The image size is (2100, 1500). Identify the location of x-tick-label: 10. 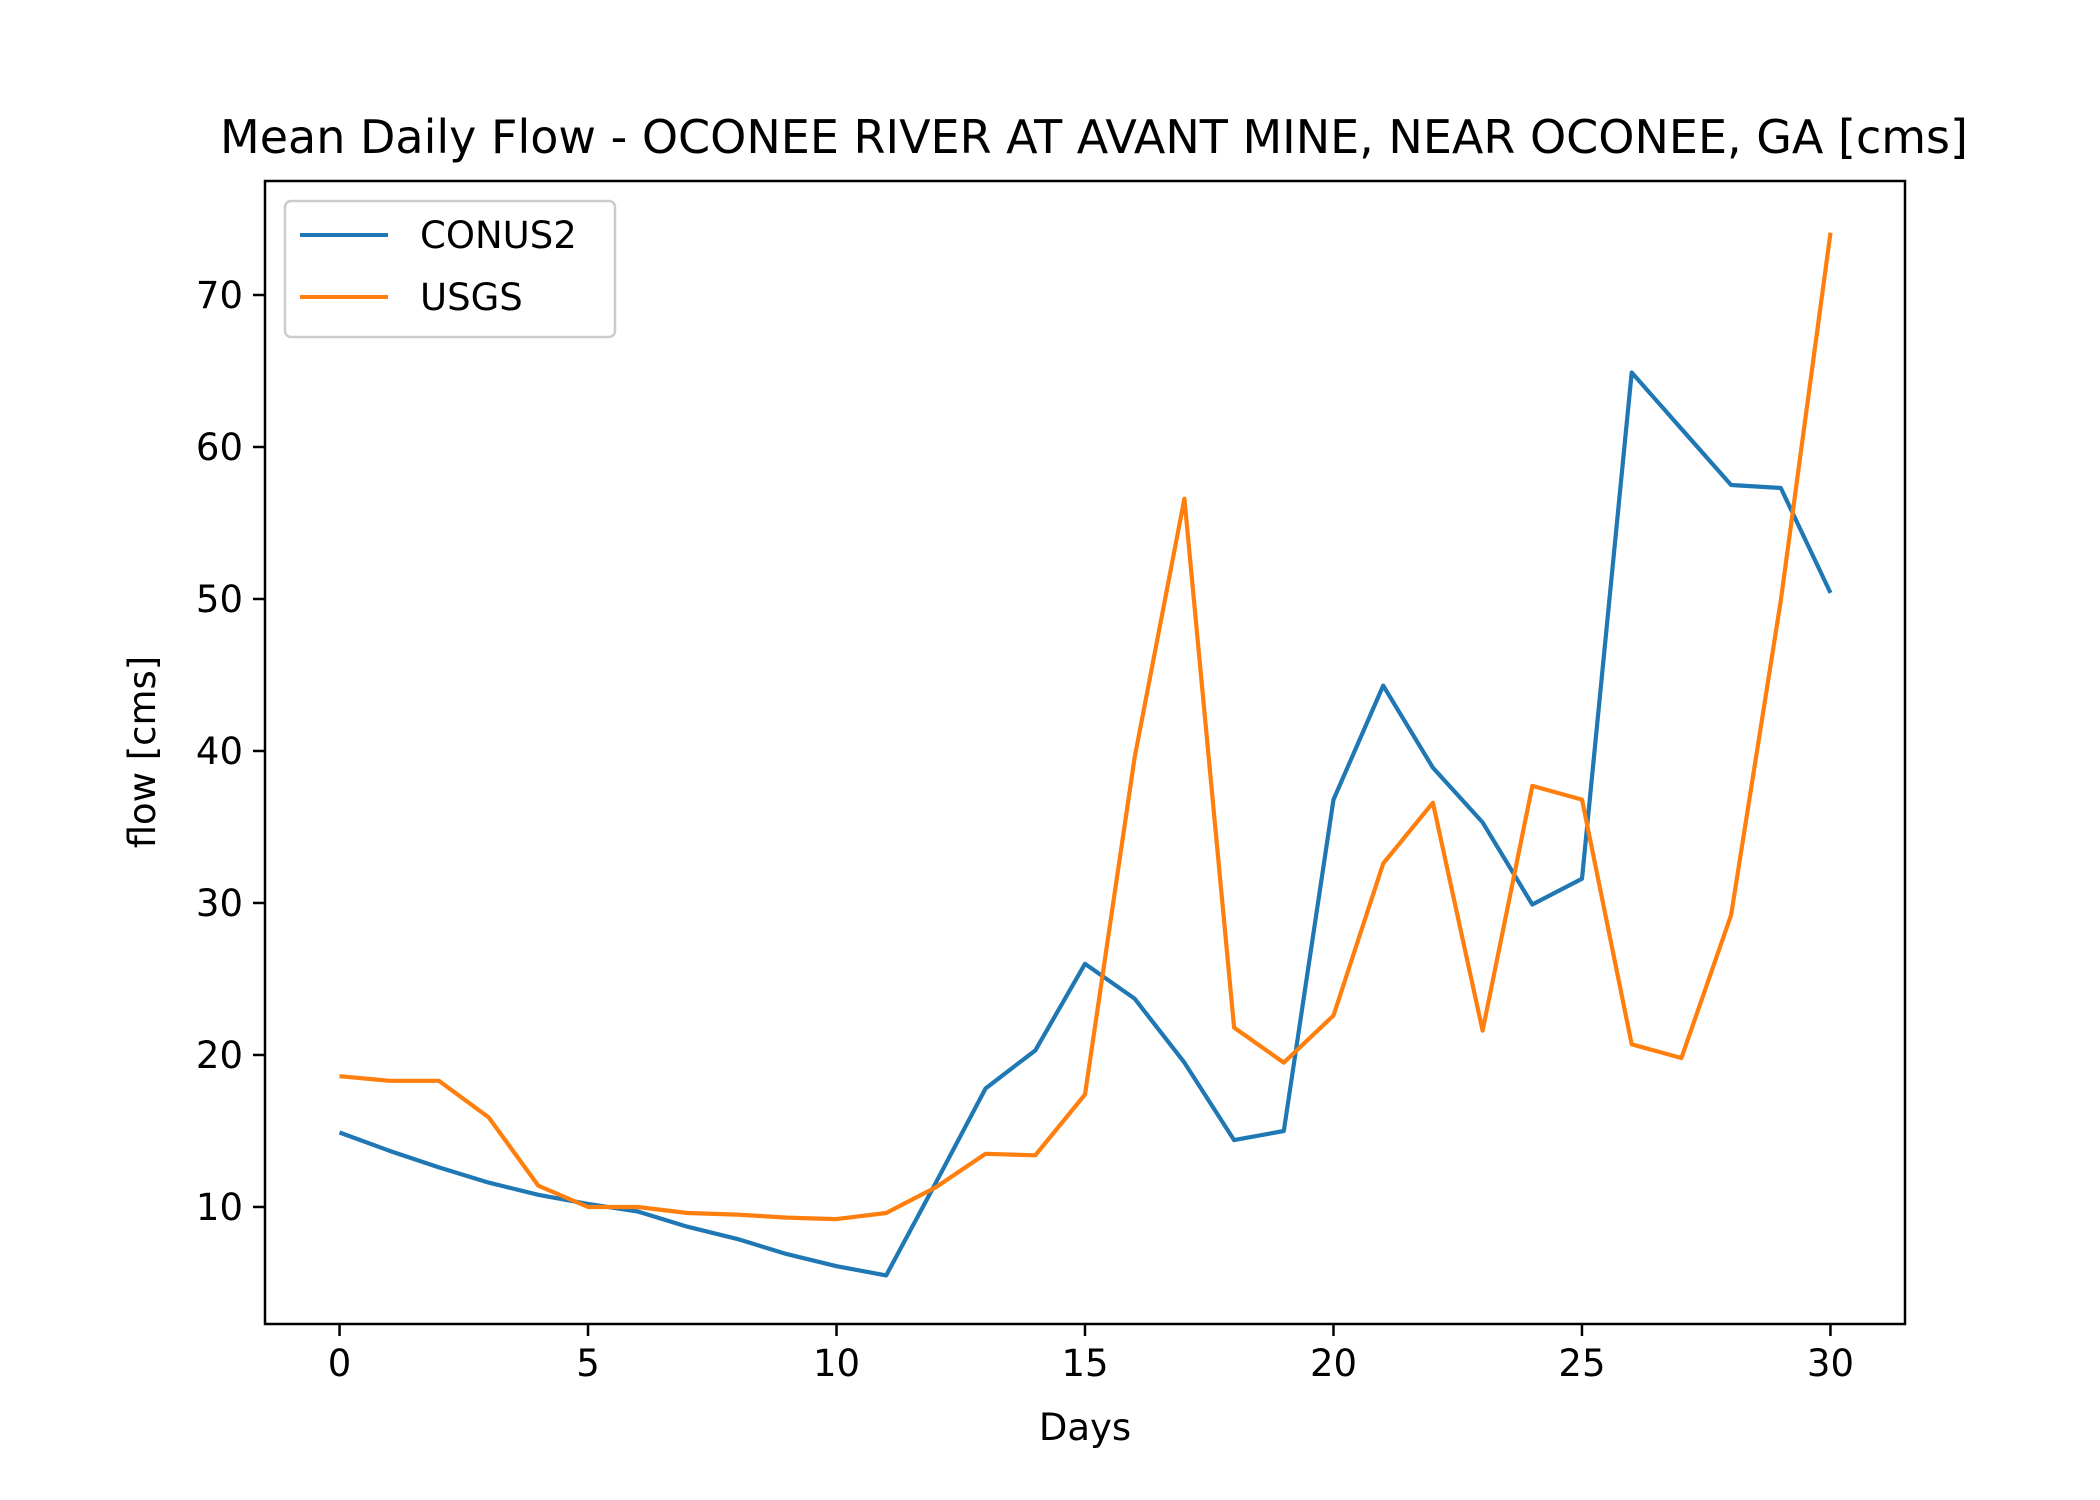
(836, 1363).